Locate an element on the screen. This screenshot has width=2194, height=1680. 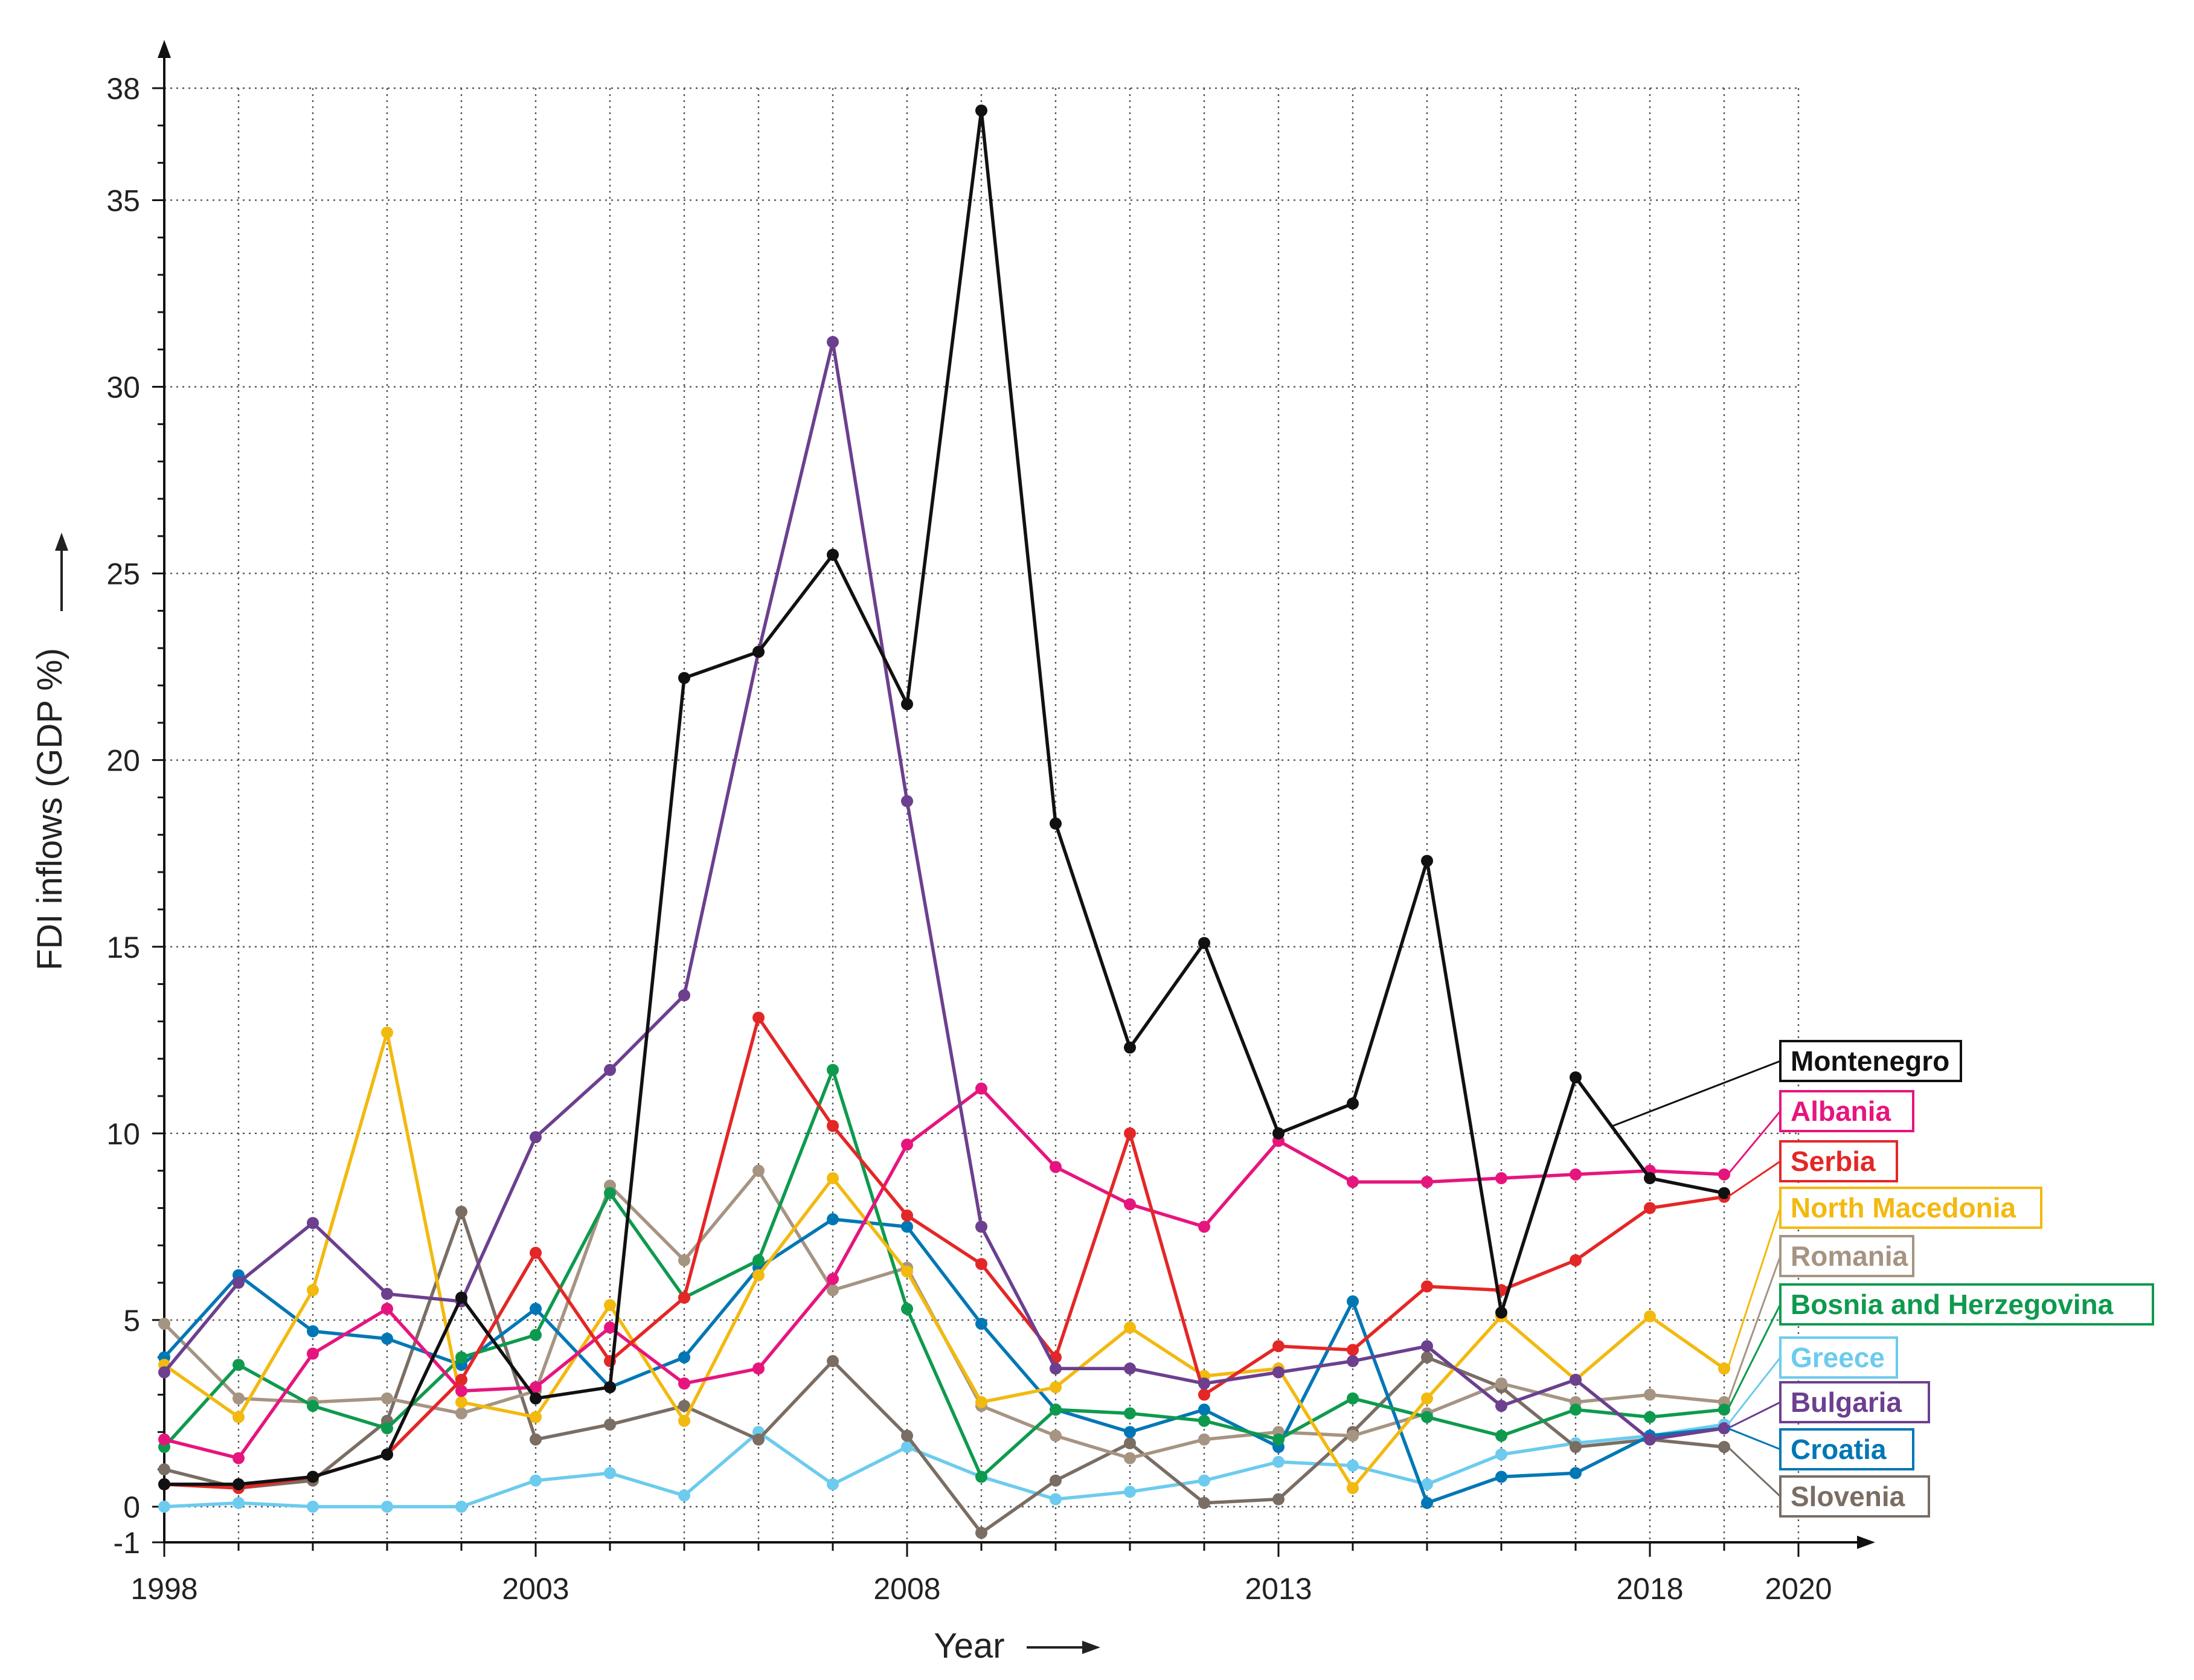
series-line-romania is located at coordinates (944, 1314).